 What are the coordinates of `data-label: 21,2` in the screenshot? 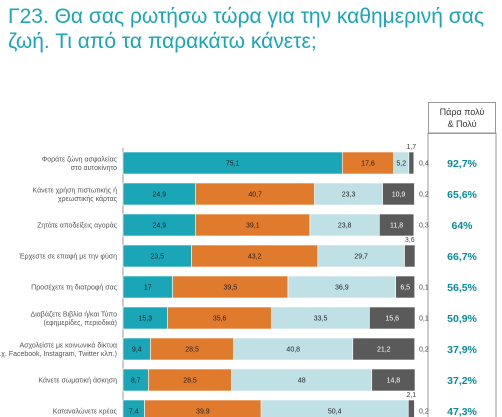 It's located at (384, 350).